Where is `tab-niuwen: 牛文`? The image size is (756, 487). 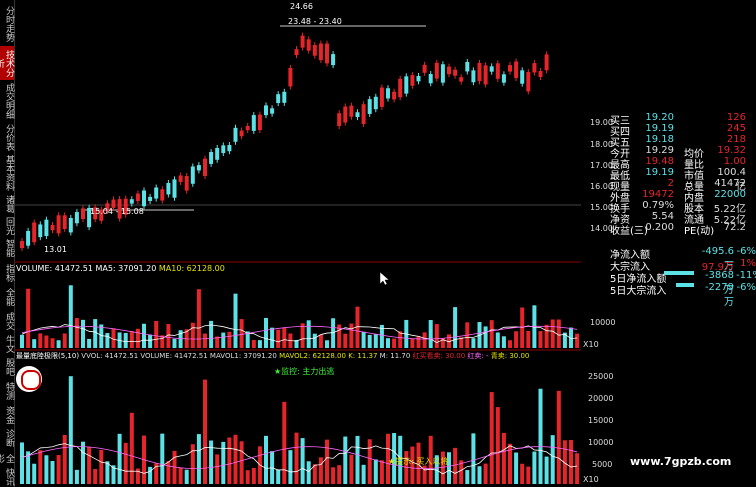 tab-niuwen: 牛文 is located at coordinates (9, 344).